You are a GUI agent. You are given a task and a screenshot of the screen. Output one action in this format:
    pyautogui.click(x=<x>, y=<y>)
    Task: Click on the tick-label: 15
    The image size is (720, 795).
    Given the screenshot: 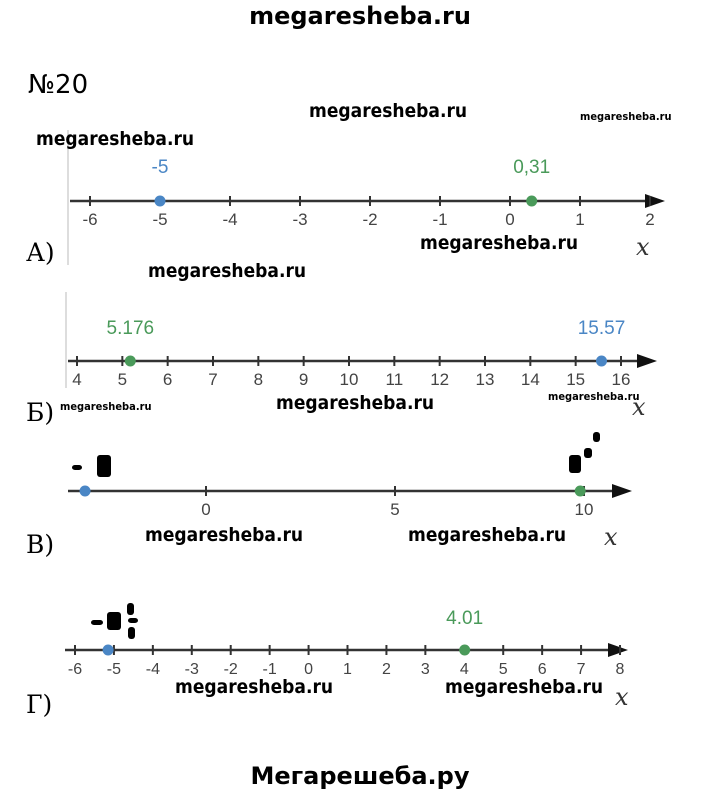 What is the action you would take?
    pyautogui.click(x=575, y=379)
    